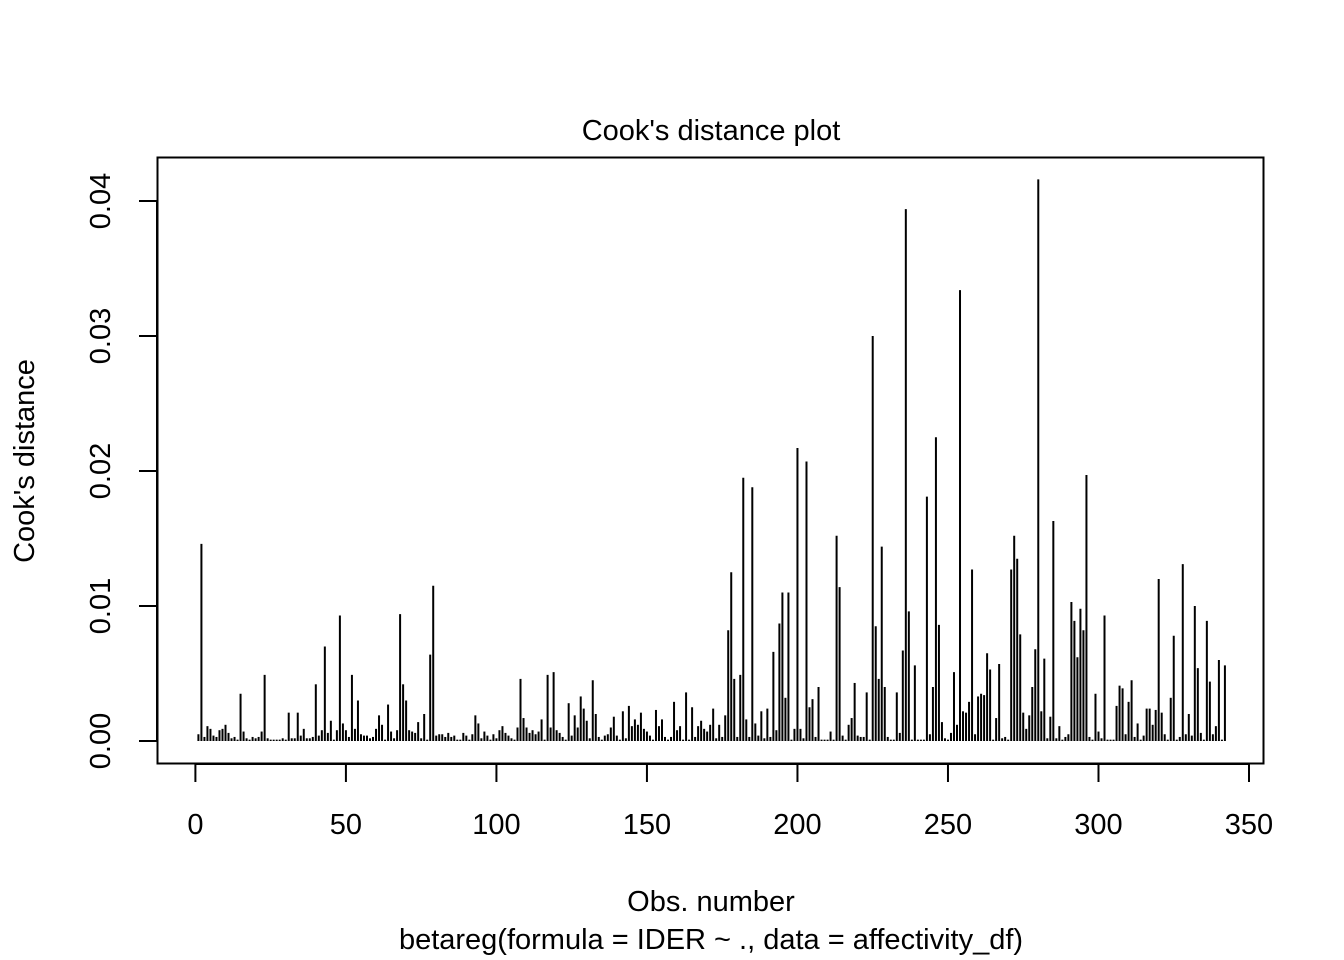 The width and height of the screenshot is (1344, 960). What do you see at coordinates (711, 902) in the screenshot?
I see `x-axis-label: Obs. number` at bounding box center [711, 902].